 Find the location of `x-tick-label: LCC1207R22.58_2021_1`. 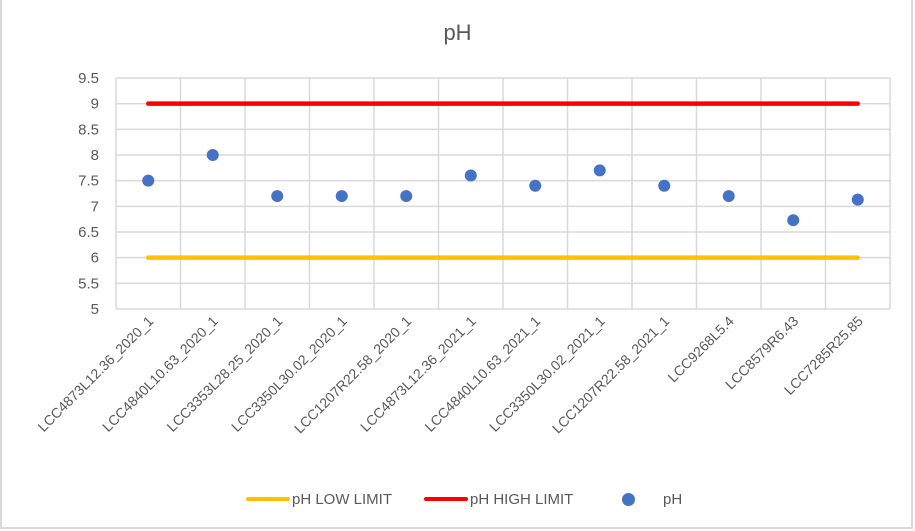

x-tick-label: LCC1207R22.58_2021_1 is located at coordinates (611, 375).